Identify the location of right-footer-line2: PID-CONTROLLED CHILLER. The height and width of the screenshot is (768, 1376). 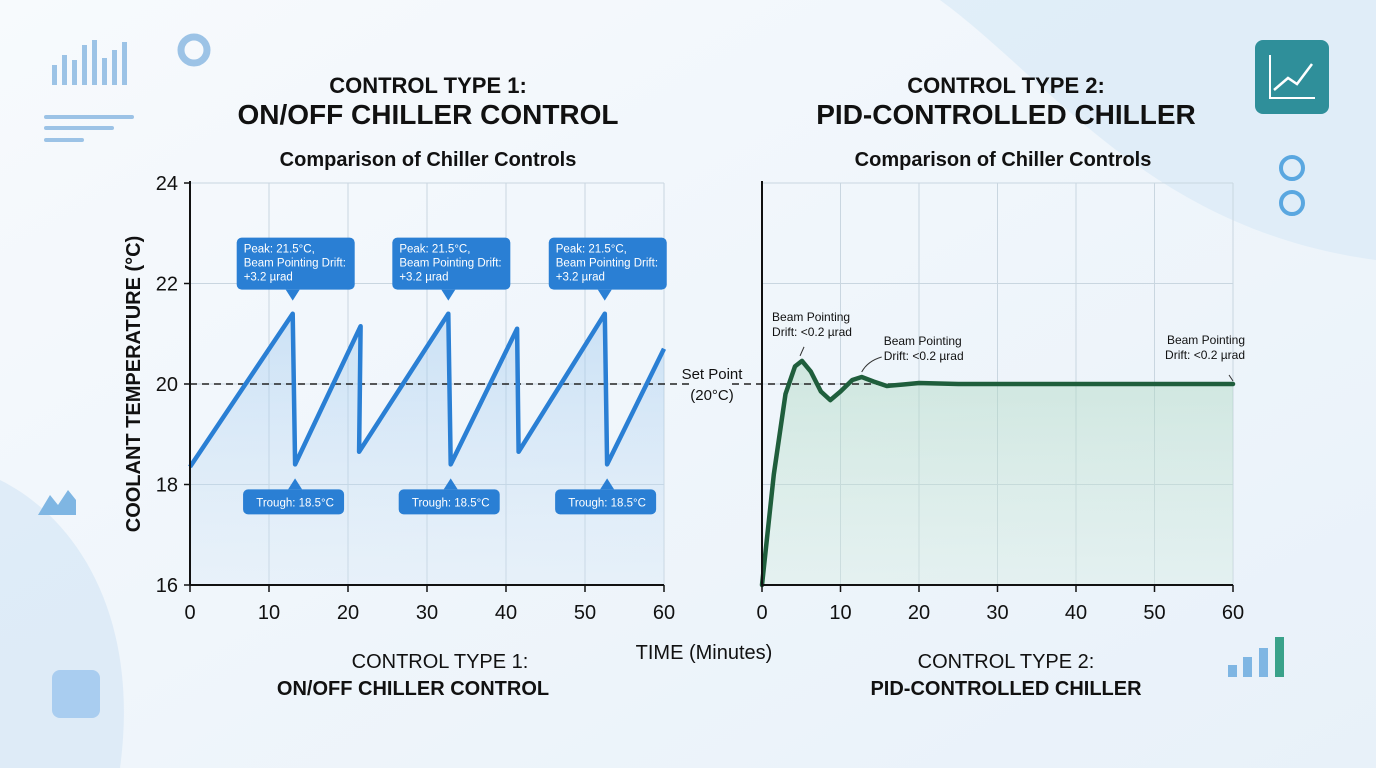
(1006, 689).